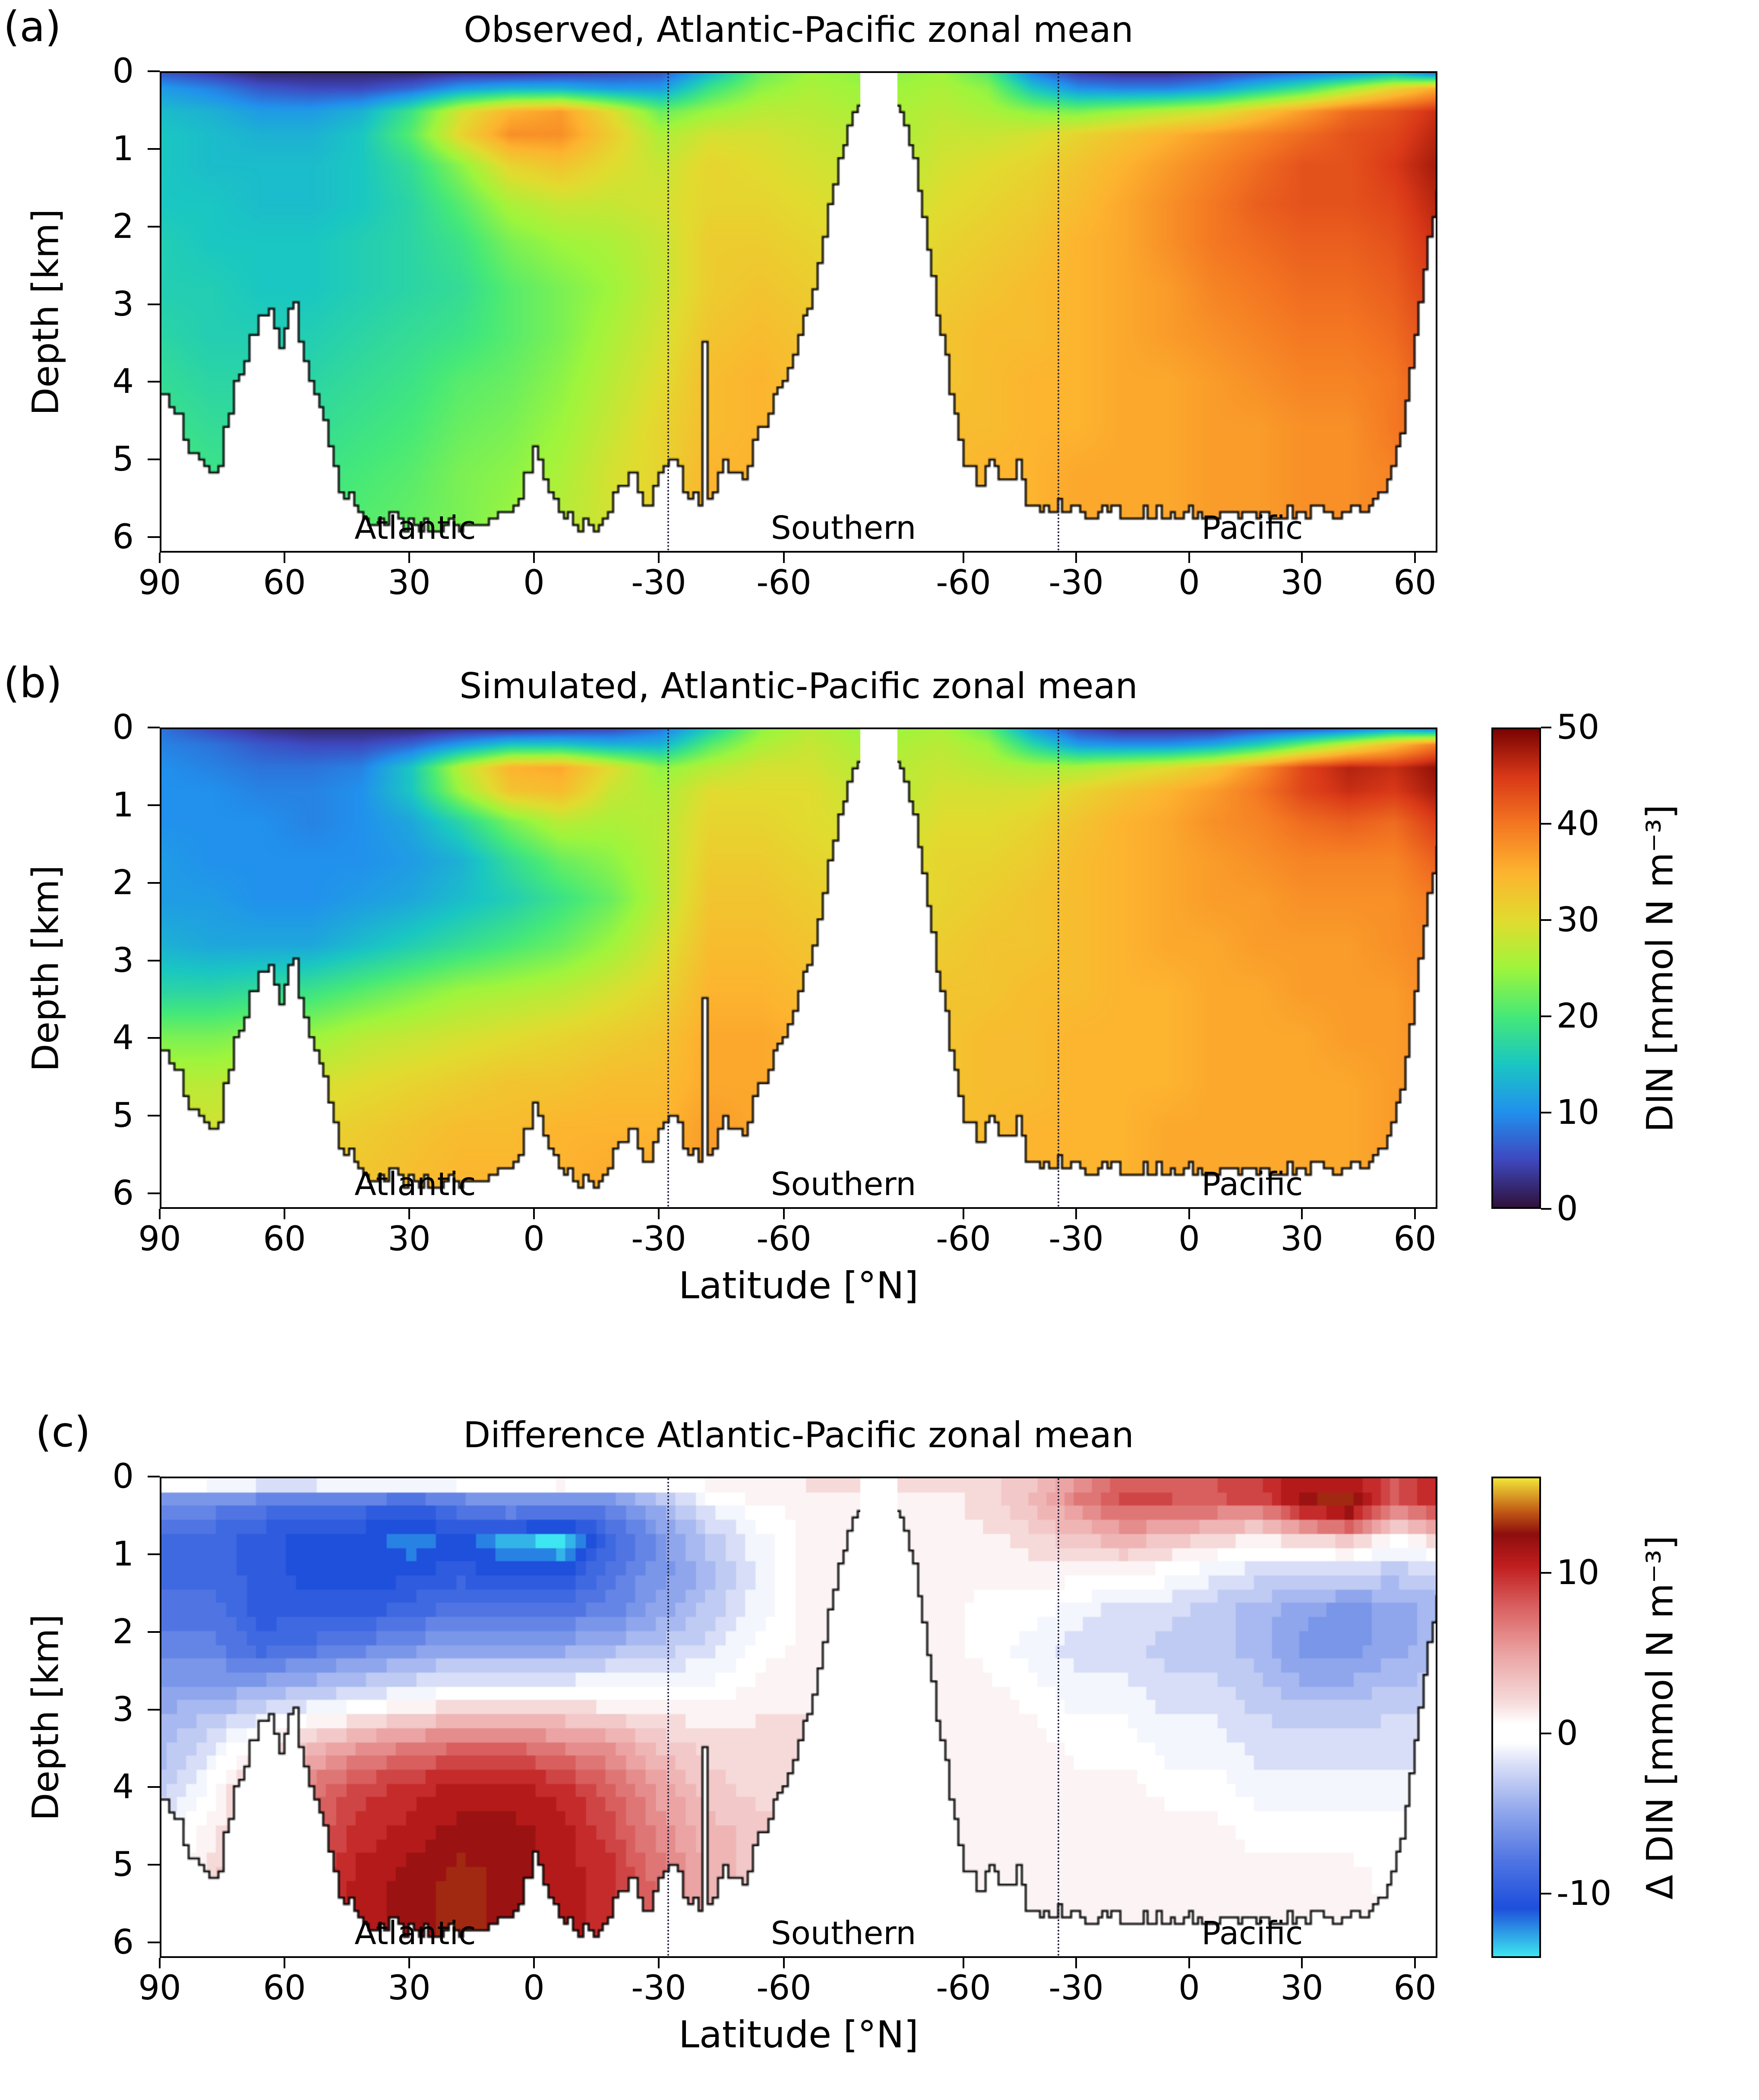 This screenshot has width=1759, height=2100. What do you see at coordinates (843, 1184) in the screenshot?
I see `region-label-southern: Southern` at bounding box center [843, 1184].